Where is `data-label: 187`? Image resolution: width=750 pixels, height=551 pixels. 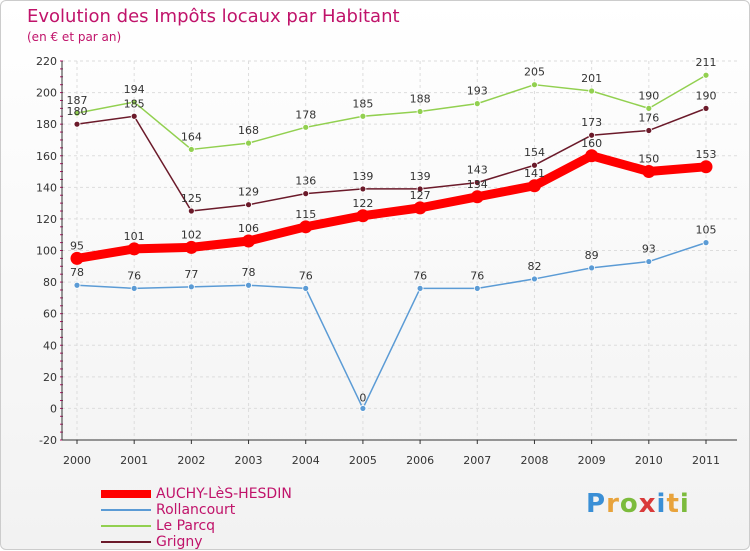 data-label: 187 is located at coordinates (77, 100).